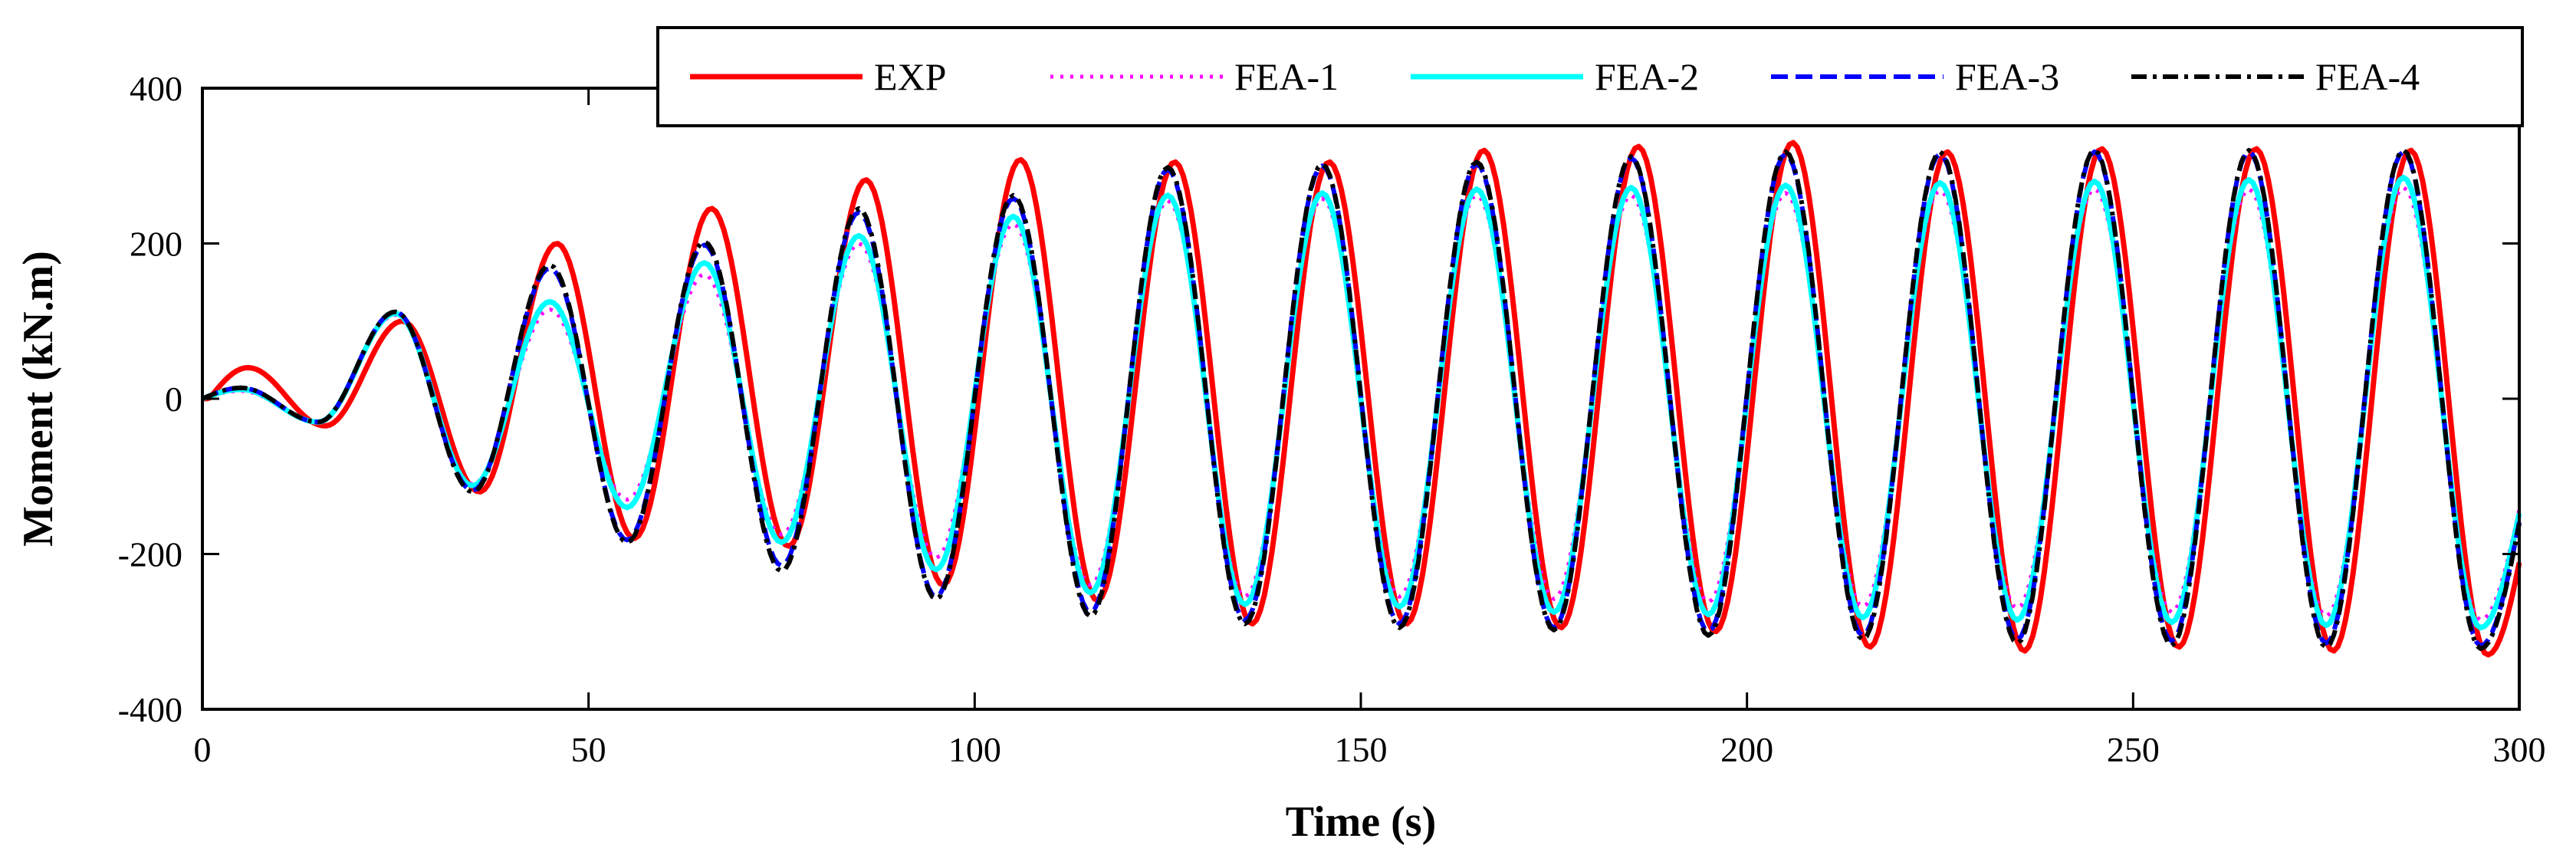 Image resolution: width=2576 pixels, height=868 pixels. What do you see at coordinates (1555, 76) in the screenshot?
I see `legend-items: EXP FEA-1 FEA-2 FEA-3 FEA-4` at bounding box center [1555, 76].